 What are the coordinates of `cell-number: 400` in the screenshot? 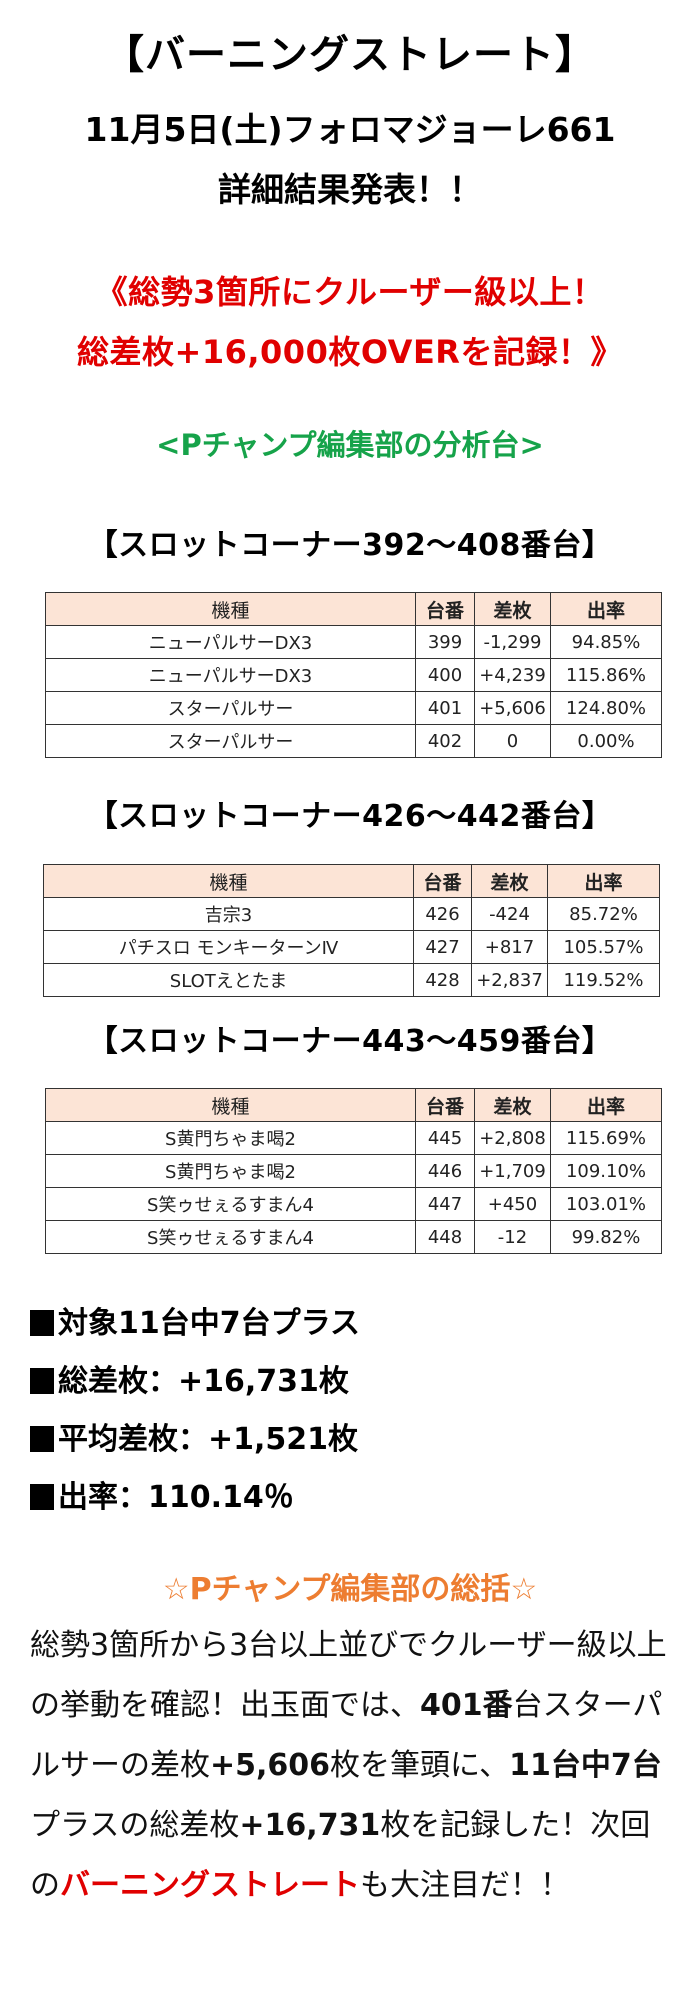 It's located at (445, 675).